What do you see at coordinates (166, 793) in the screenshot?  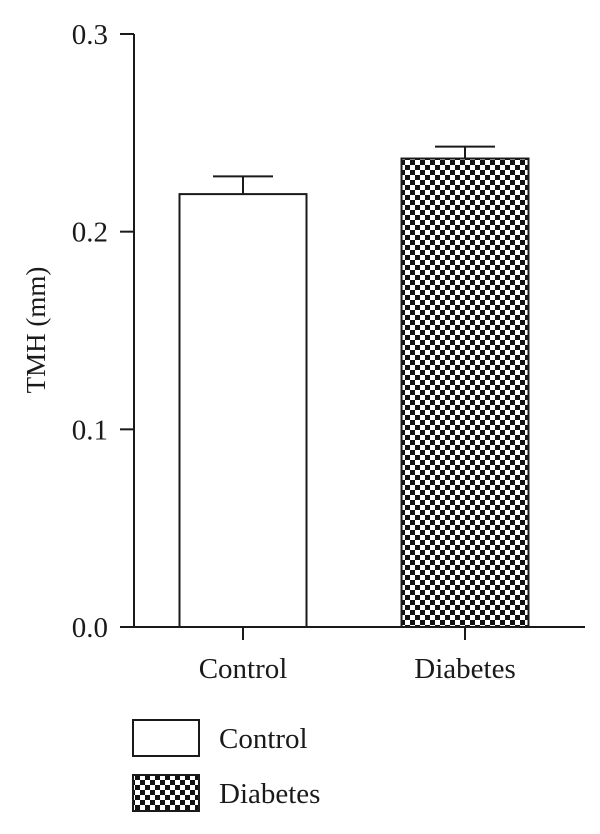 I see `legend-swatch-diabetes` at bounding box center [166, 793].